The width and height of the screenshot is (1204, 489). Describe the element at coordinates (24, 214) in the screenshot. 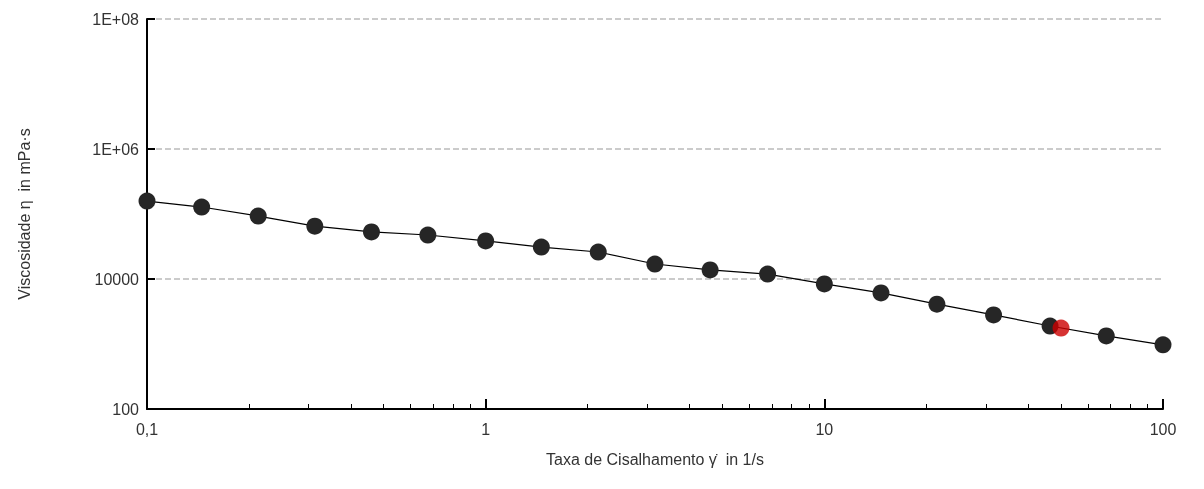

I see `y-axis-title: Viscosidade η in mPa·s` at that location.